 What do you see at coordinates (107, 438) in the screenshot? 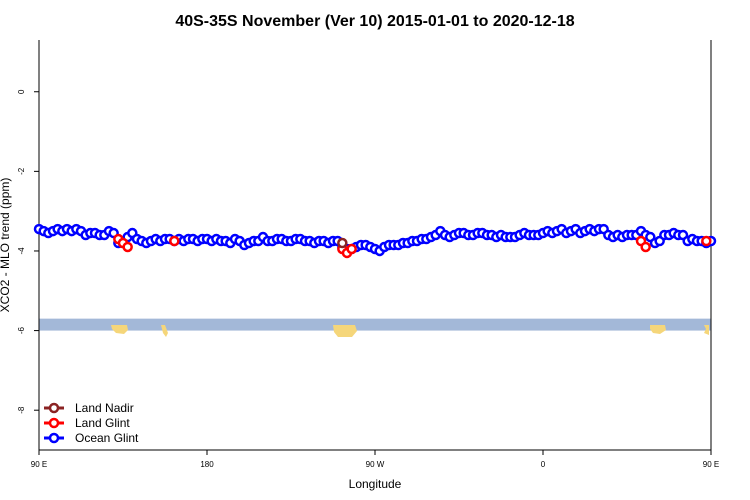
I see `legend-label: Ocean Glint` at bounding box center [107, 438].